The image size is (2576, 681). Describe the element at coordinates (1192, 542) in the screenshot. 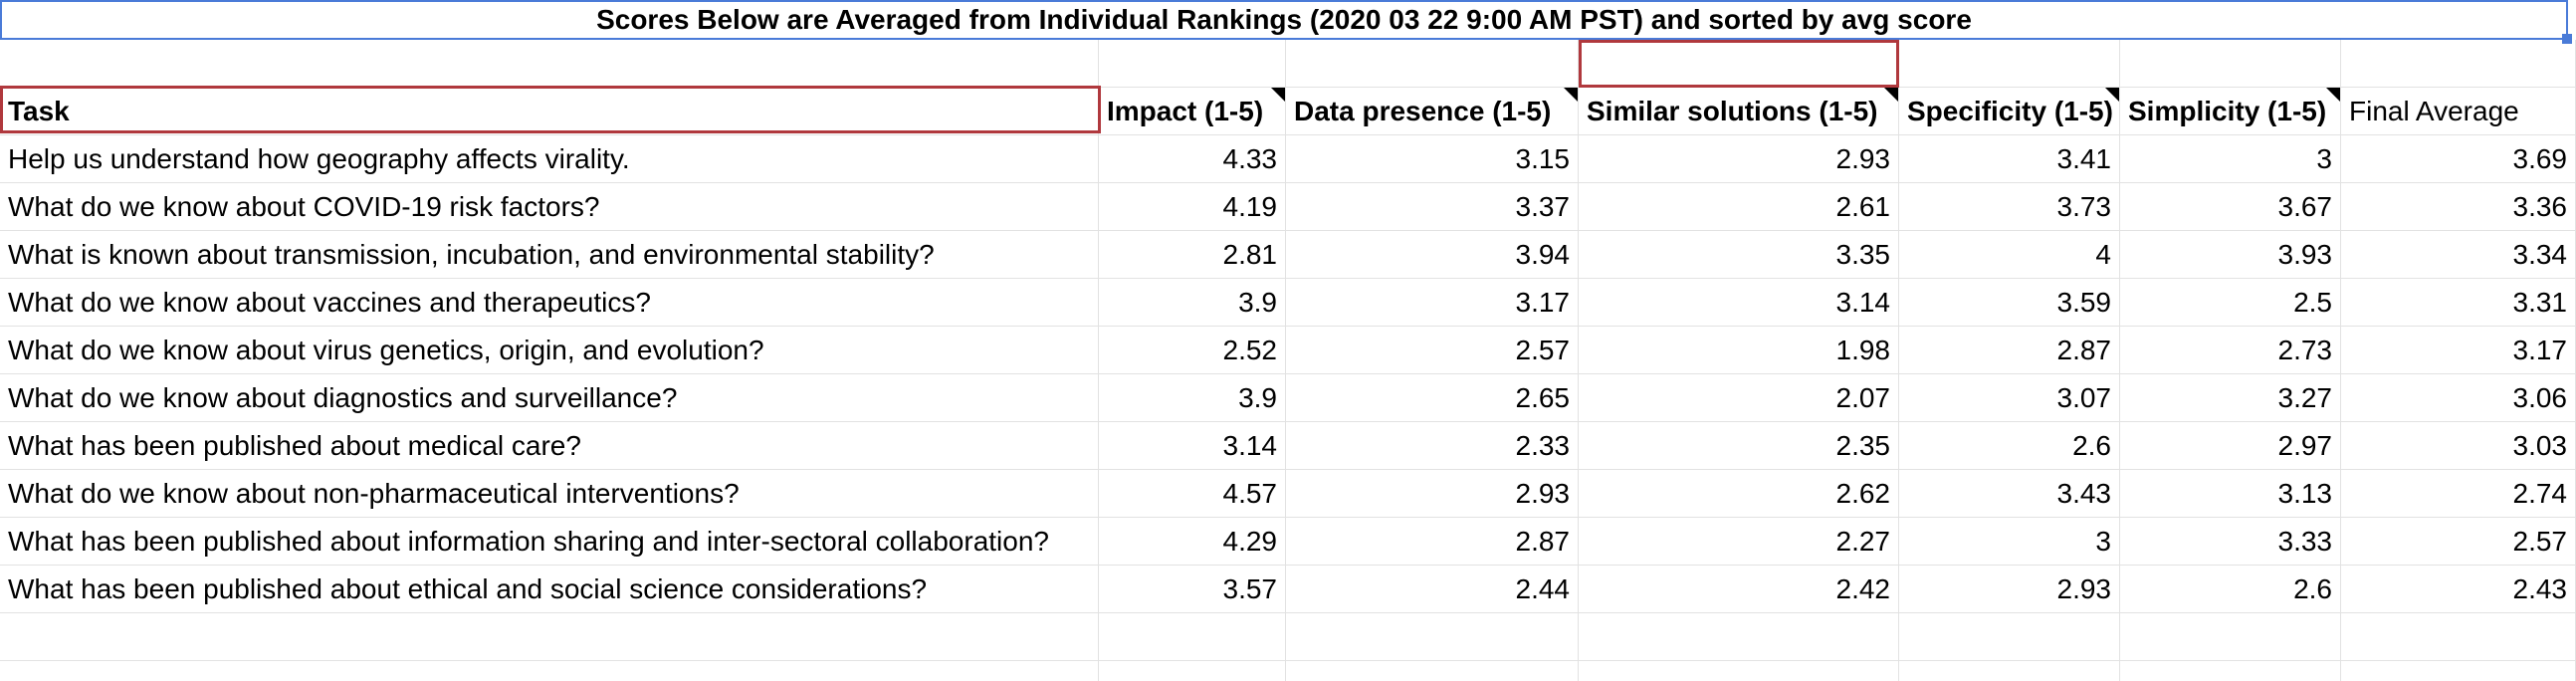

I see `impact-cell: 4.29` at that location.